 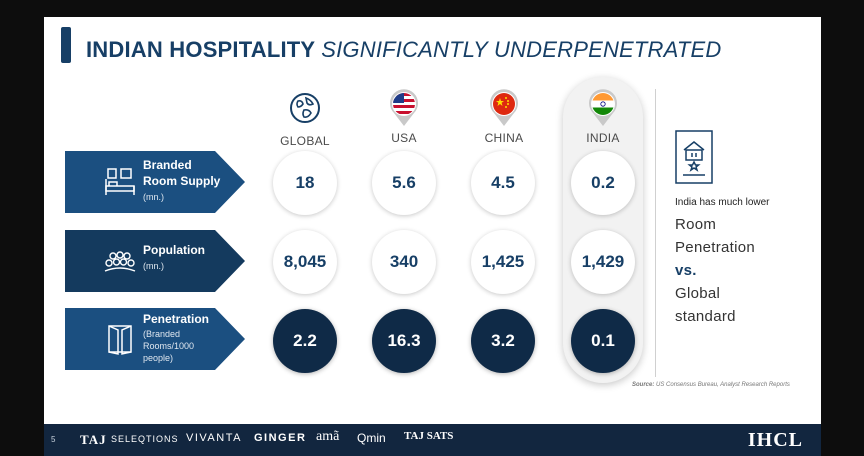 What do you see at coordinates (120, 182) in the screenshot?
I see `hotel-bed-icon` at bounding box center [120, 182].